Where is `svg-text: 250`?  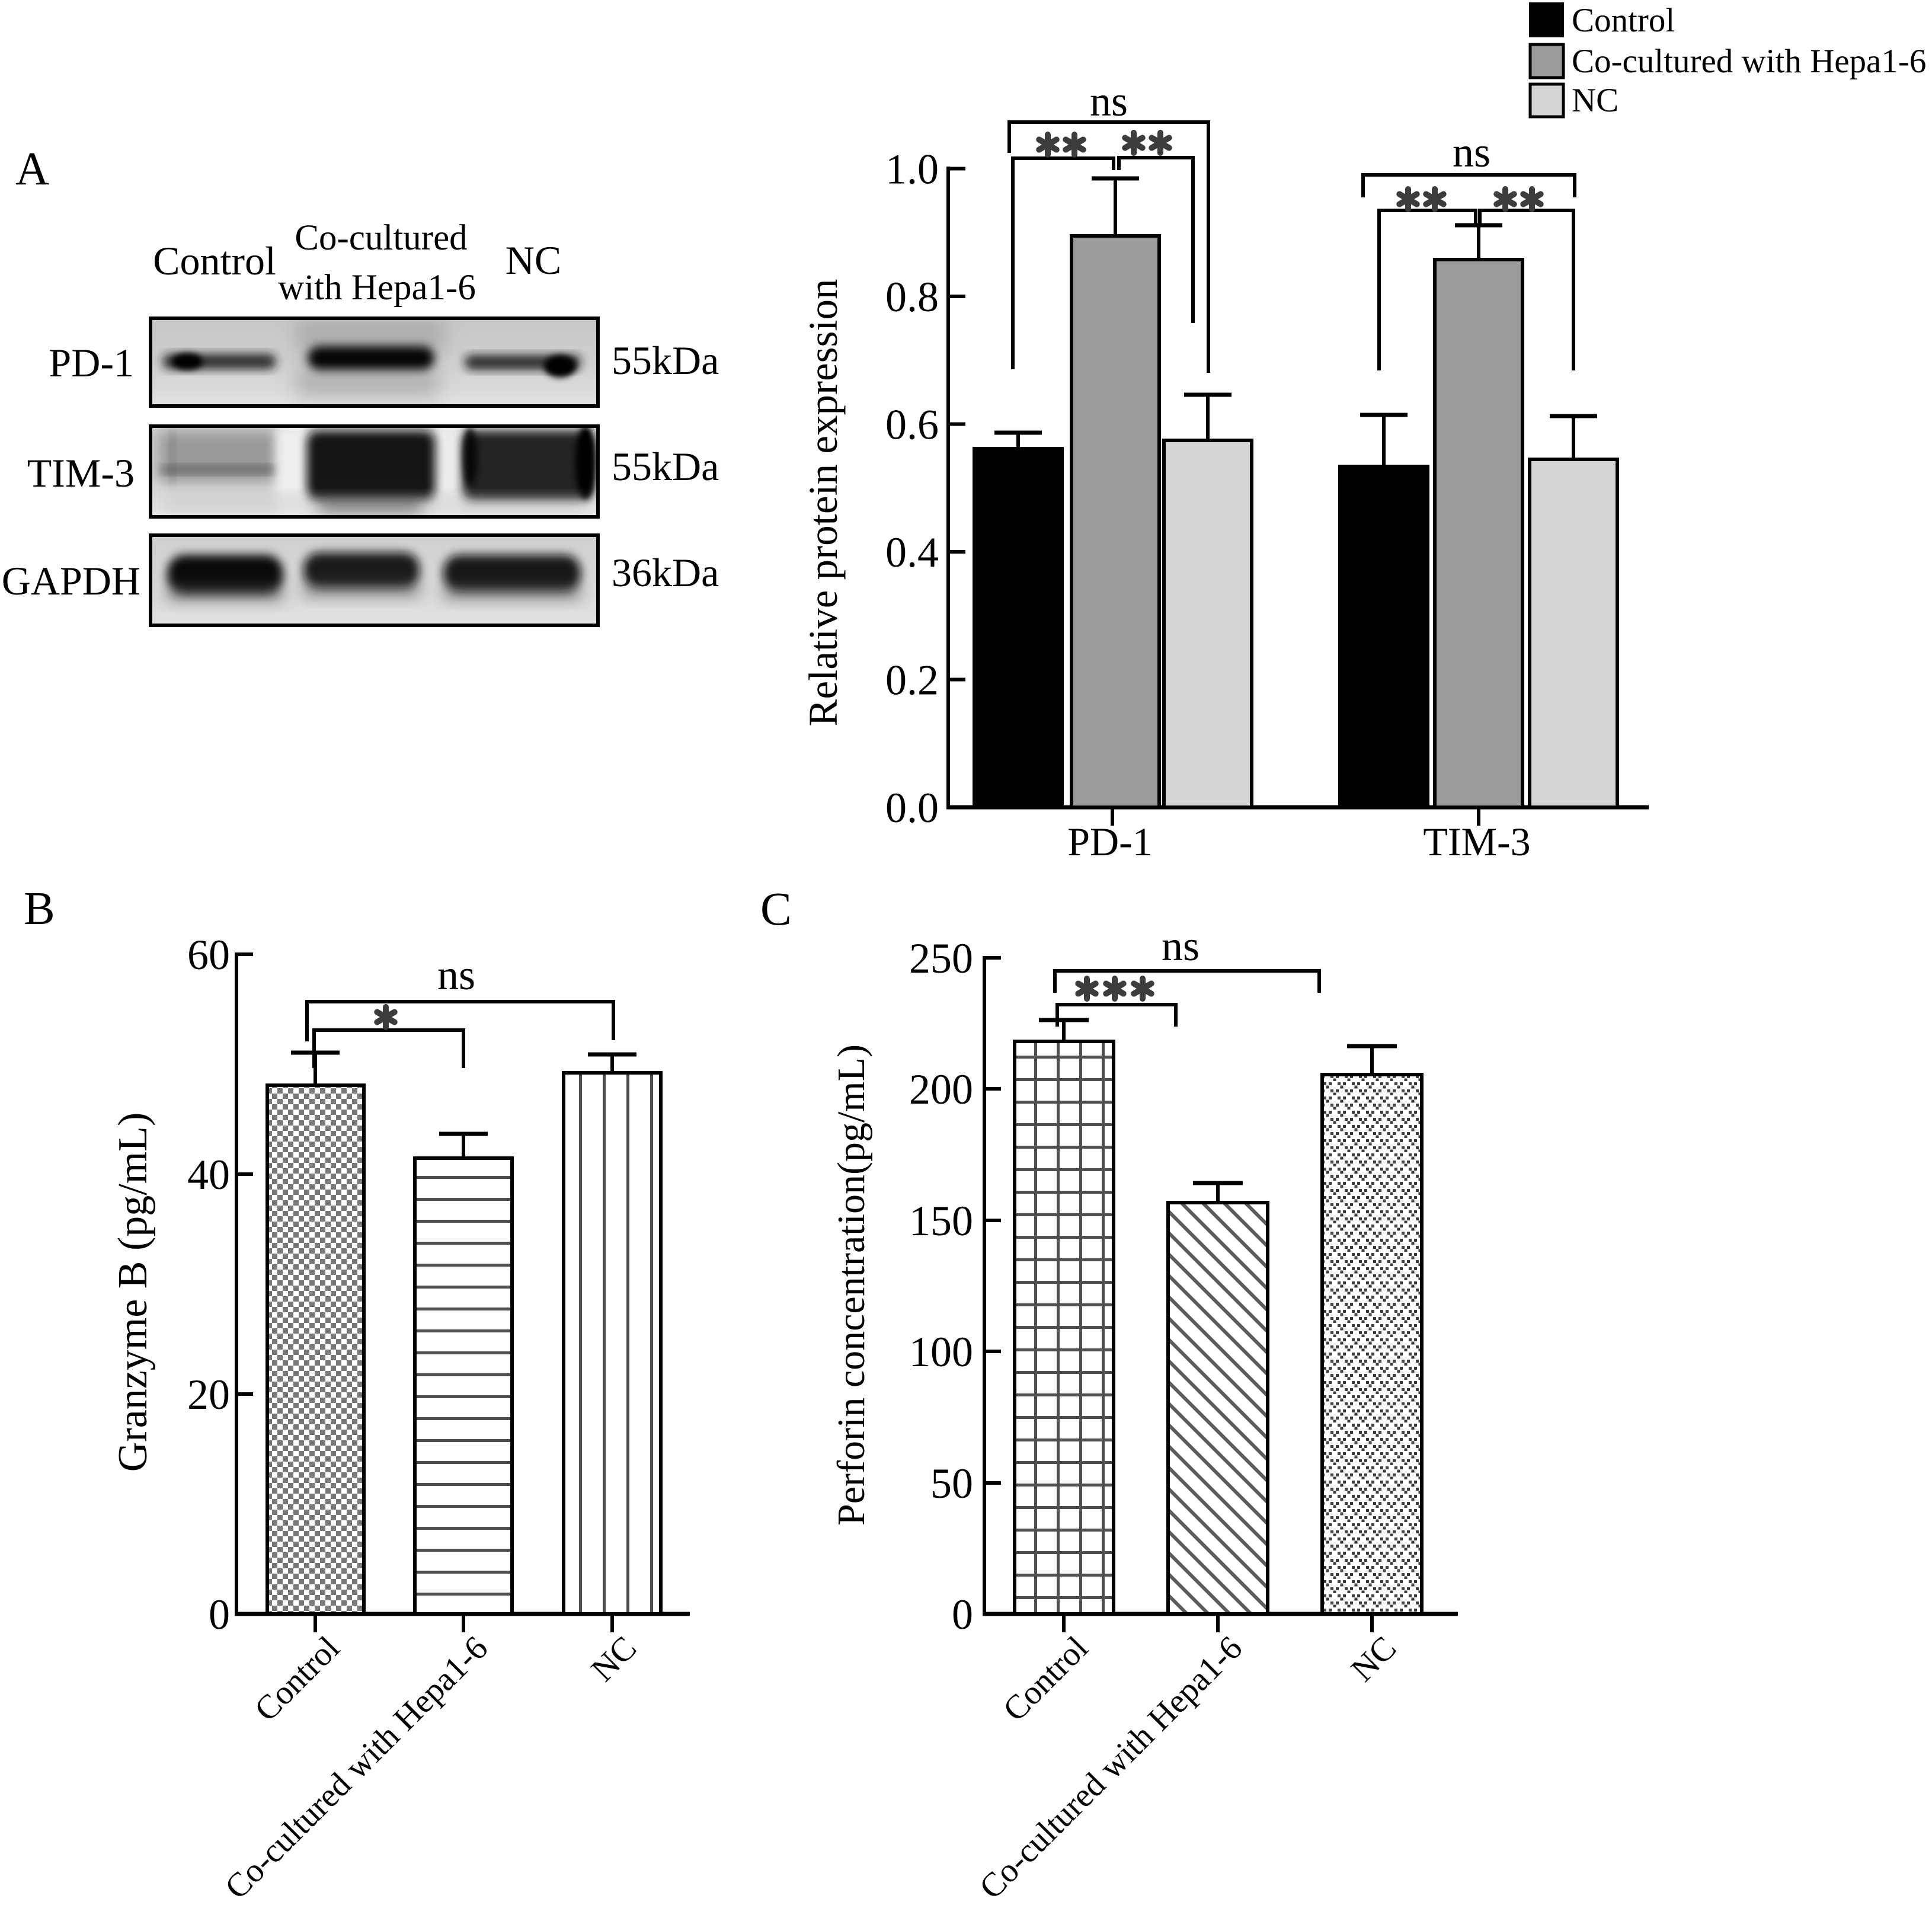 svg-text: 250 is located at coordinates (941, 958).